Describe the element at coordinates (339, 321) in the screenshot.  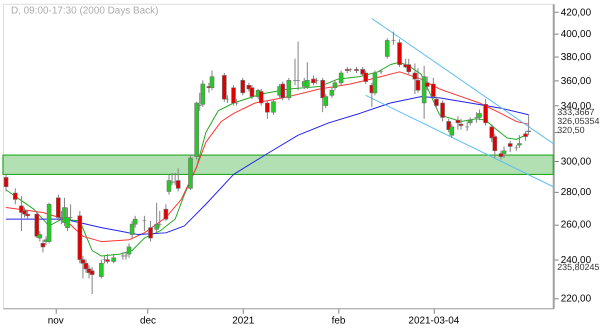
I see `x-tick-label: feb` at that location.